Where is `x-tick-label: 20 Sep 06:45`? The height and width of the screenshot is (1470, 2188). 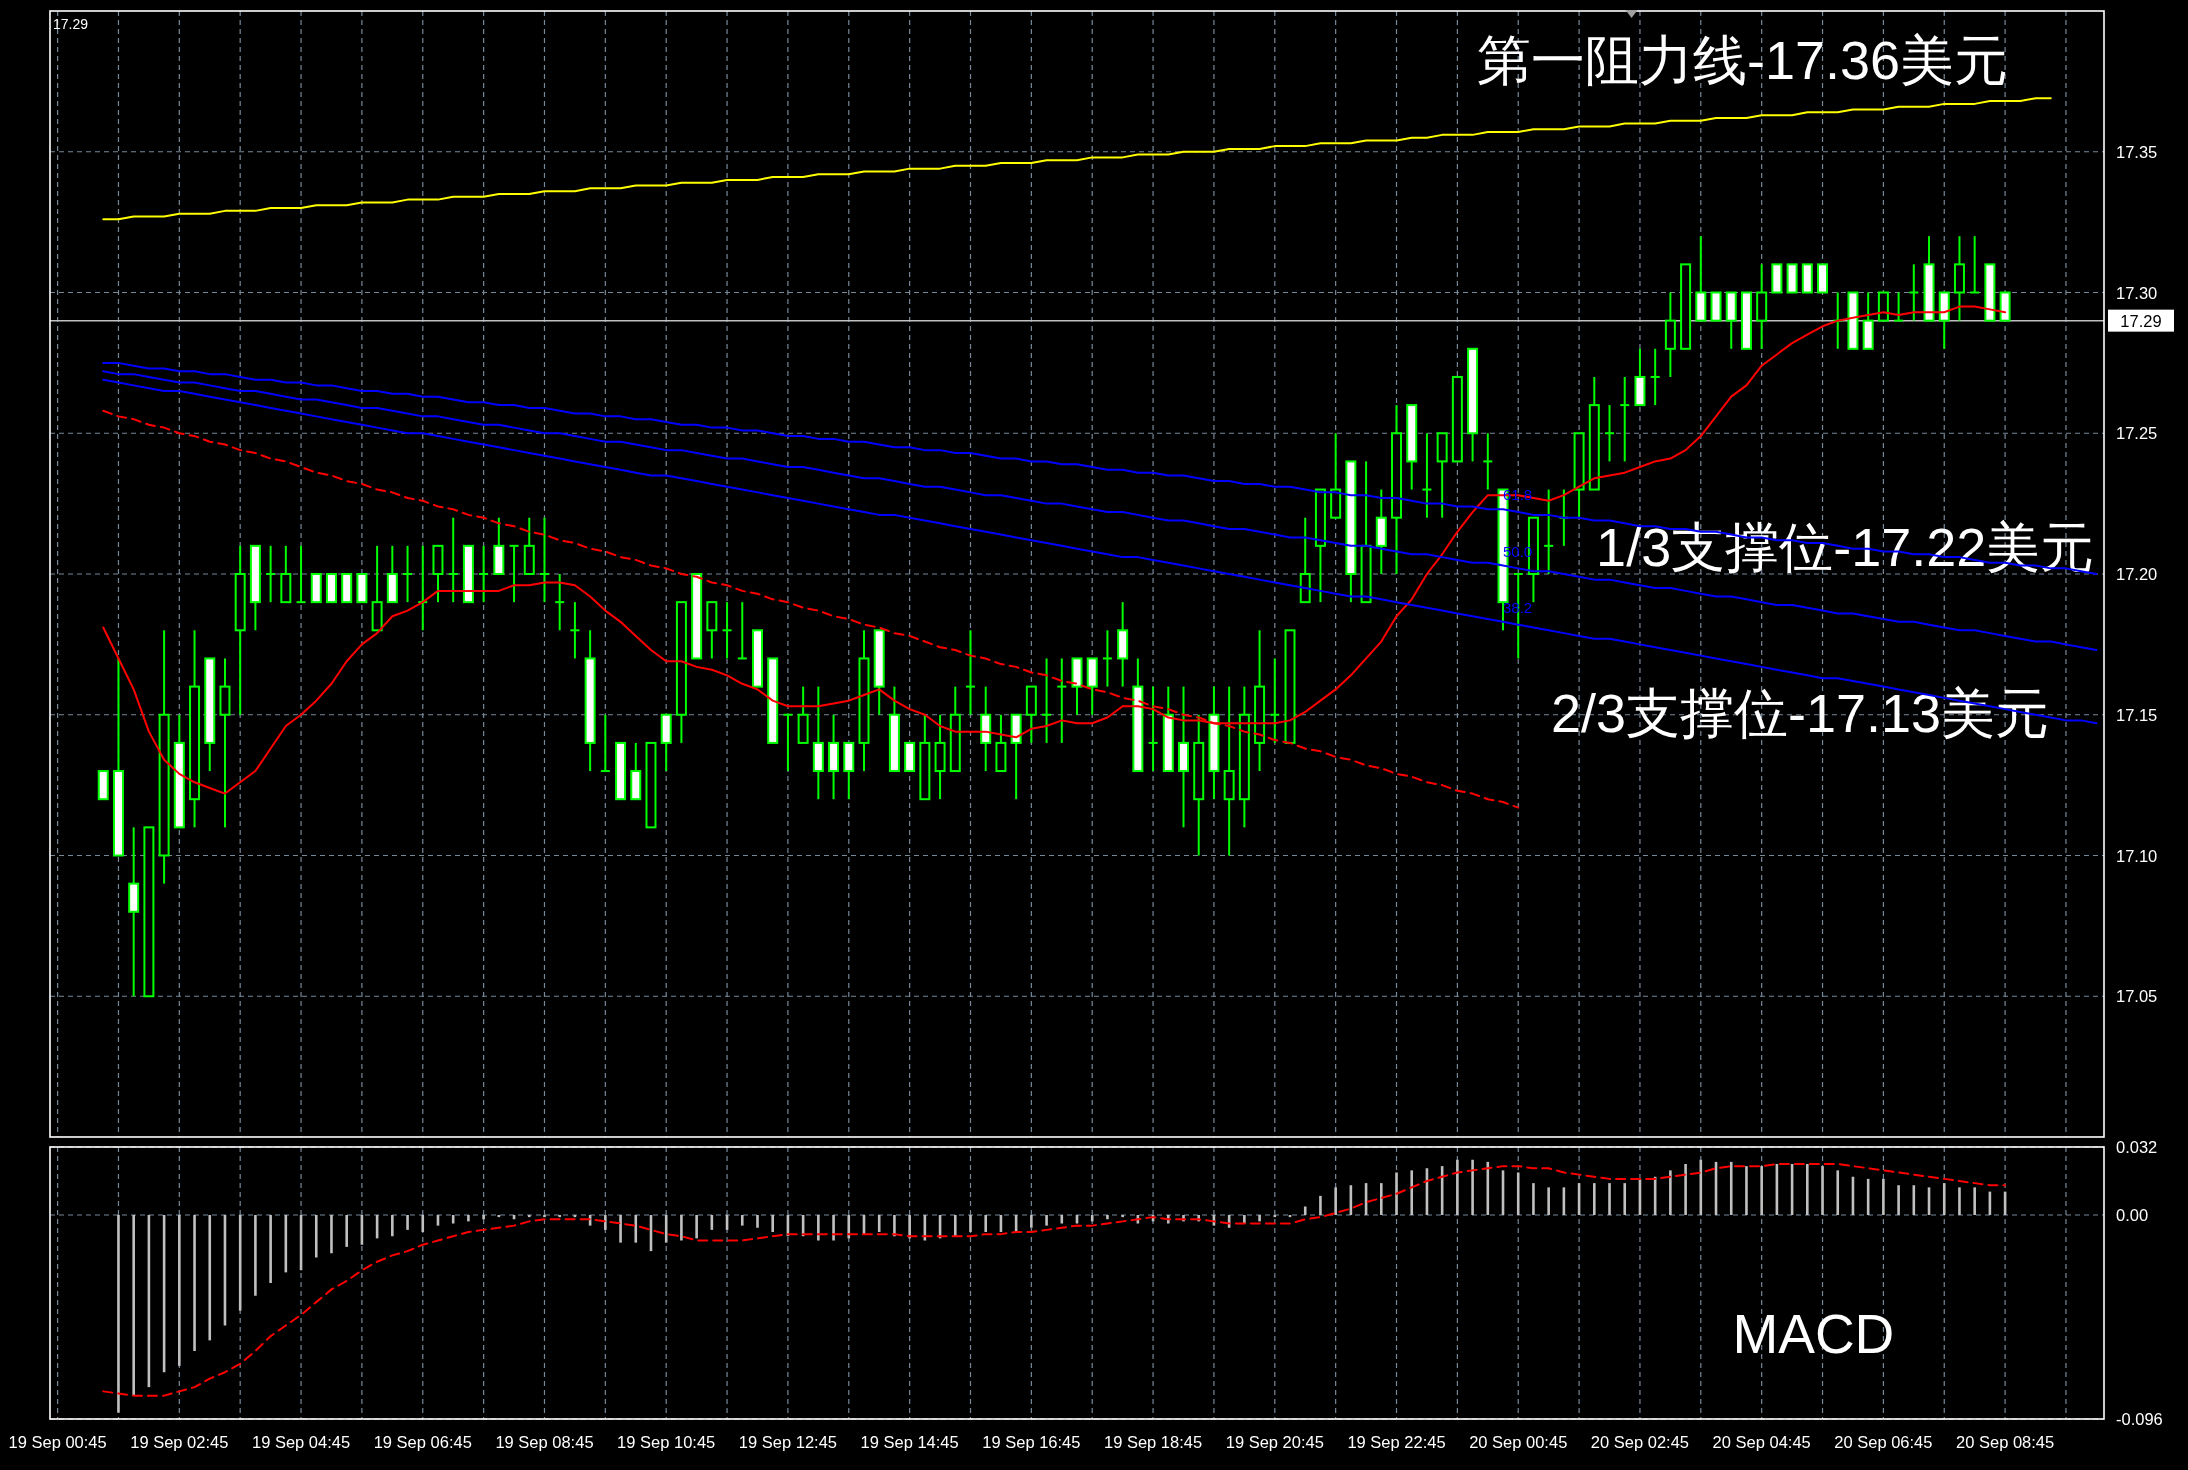
x-tick-label: 20 Sep 06:45 is located at coordinates (1883, 1442).